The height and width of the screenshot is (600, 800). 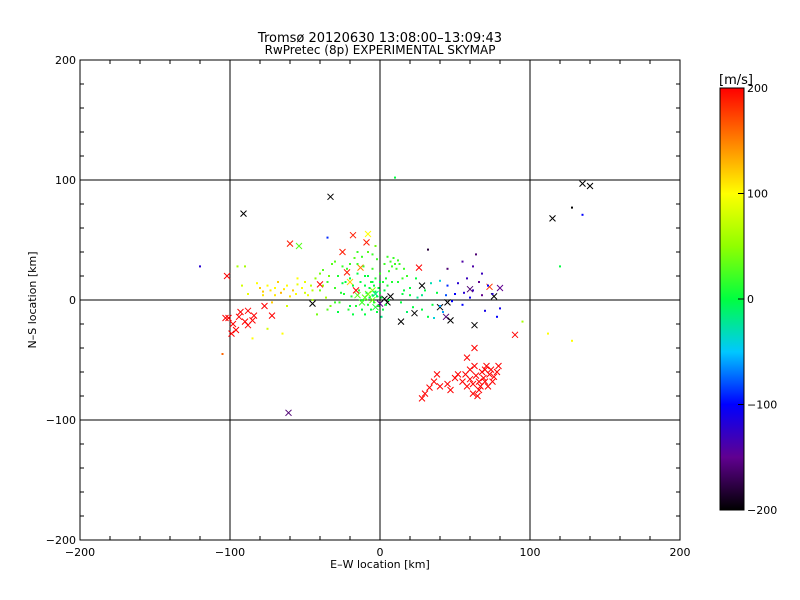 I want to click on x-tick-label: −200, so click(x=80, y=552).